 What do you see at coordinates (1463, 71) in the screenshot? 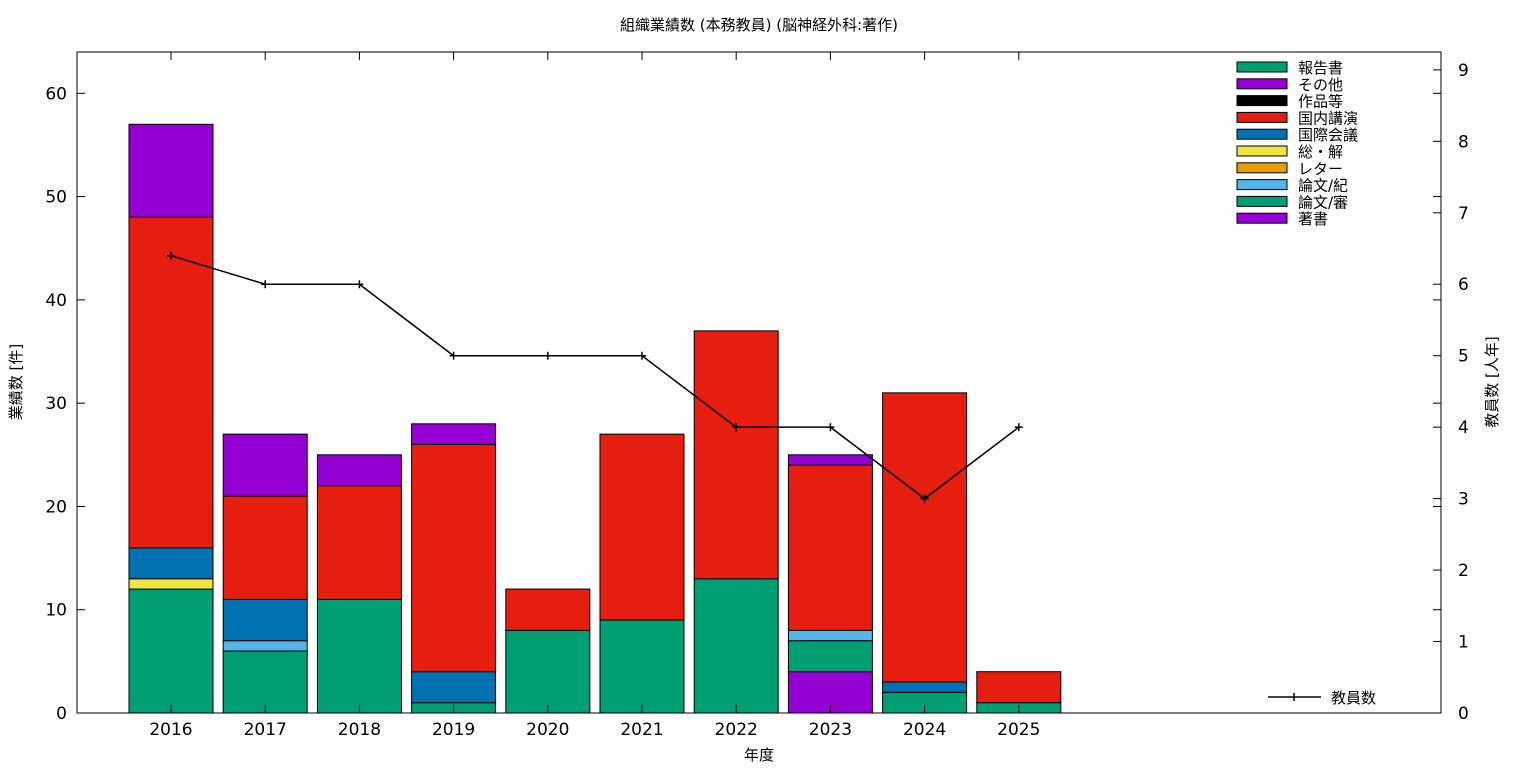
I see `y2-tick-label: 9` at bounding box center [1463, 71].